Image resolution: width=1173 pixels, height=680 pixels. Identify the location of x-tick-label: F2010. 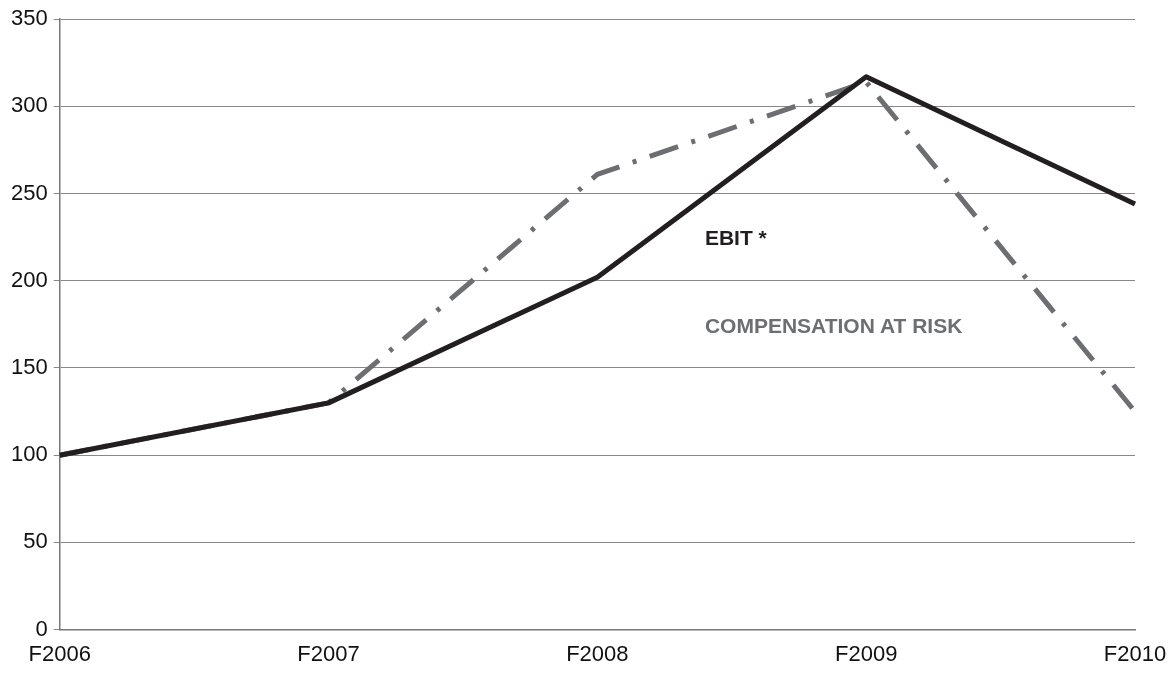
(1135, 653).